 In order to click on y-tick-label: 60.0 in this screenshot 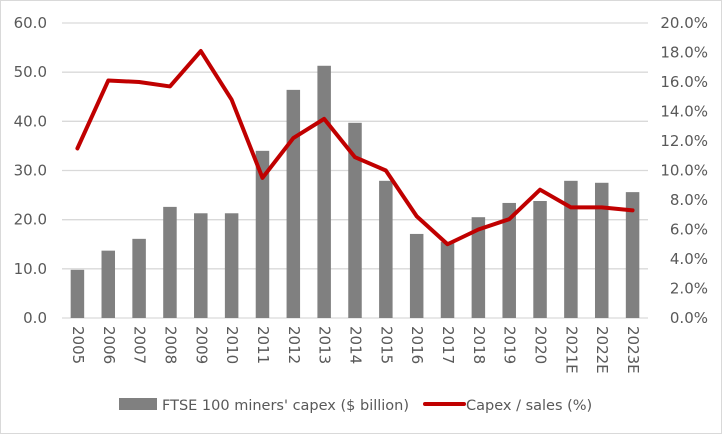, I will do `click(30, 23)`.